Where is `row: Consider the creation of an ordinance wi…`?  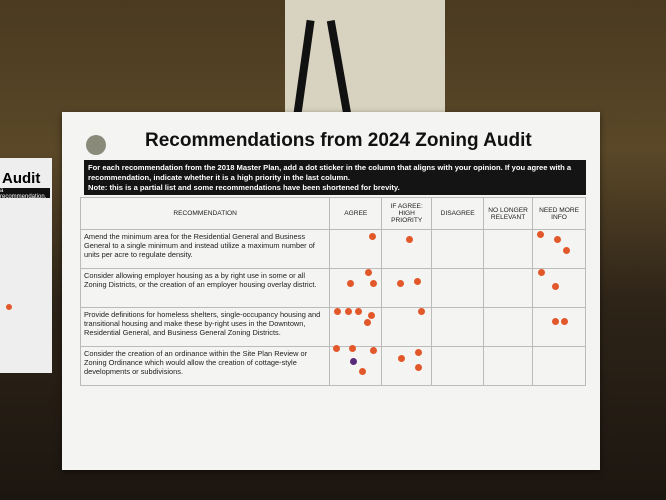
row: Consider the creation of an ordinance wi… is located at coordinates (332, 366).